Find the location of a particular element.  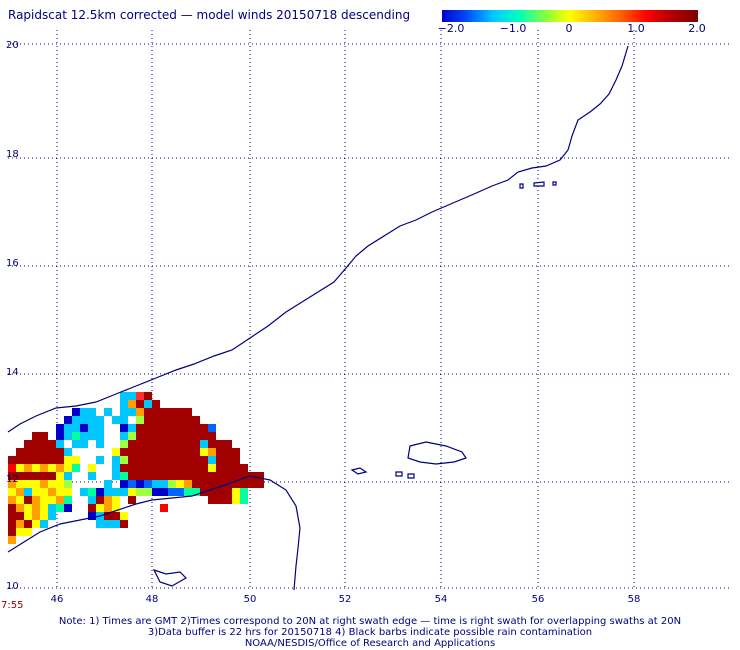

lon-label: 58 is located at coordinates (634, 599).